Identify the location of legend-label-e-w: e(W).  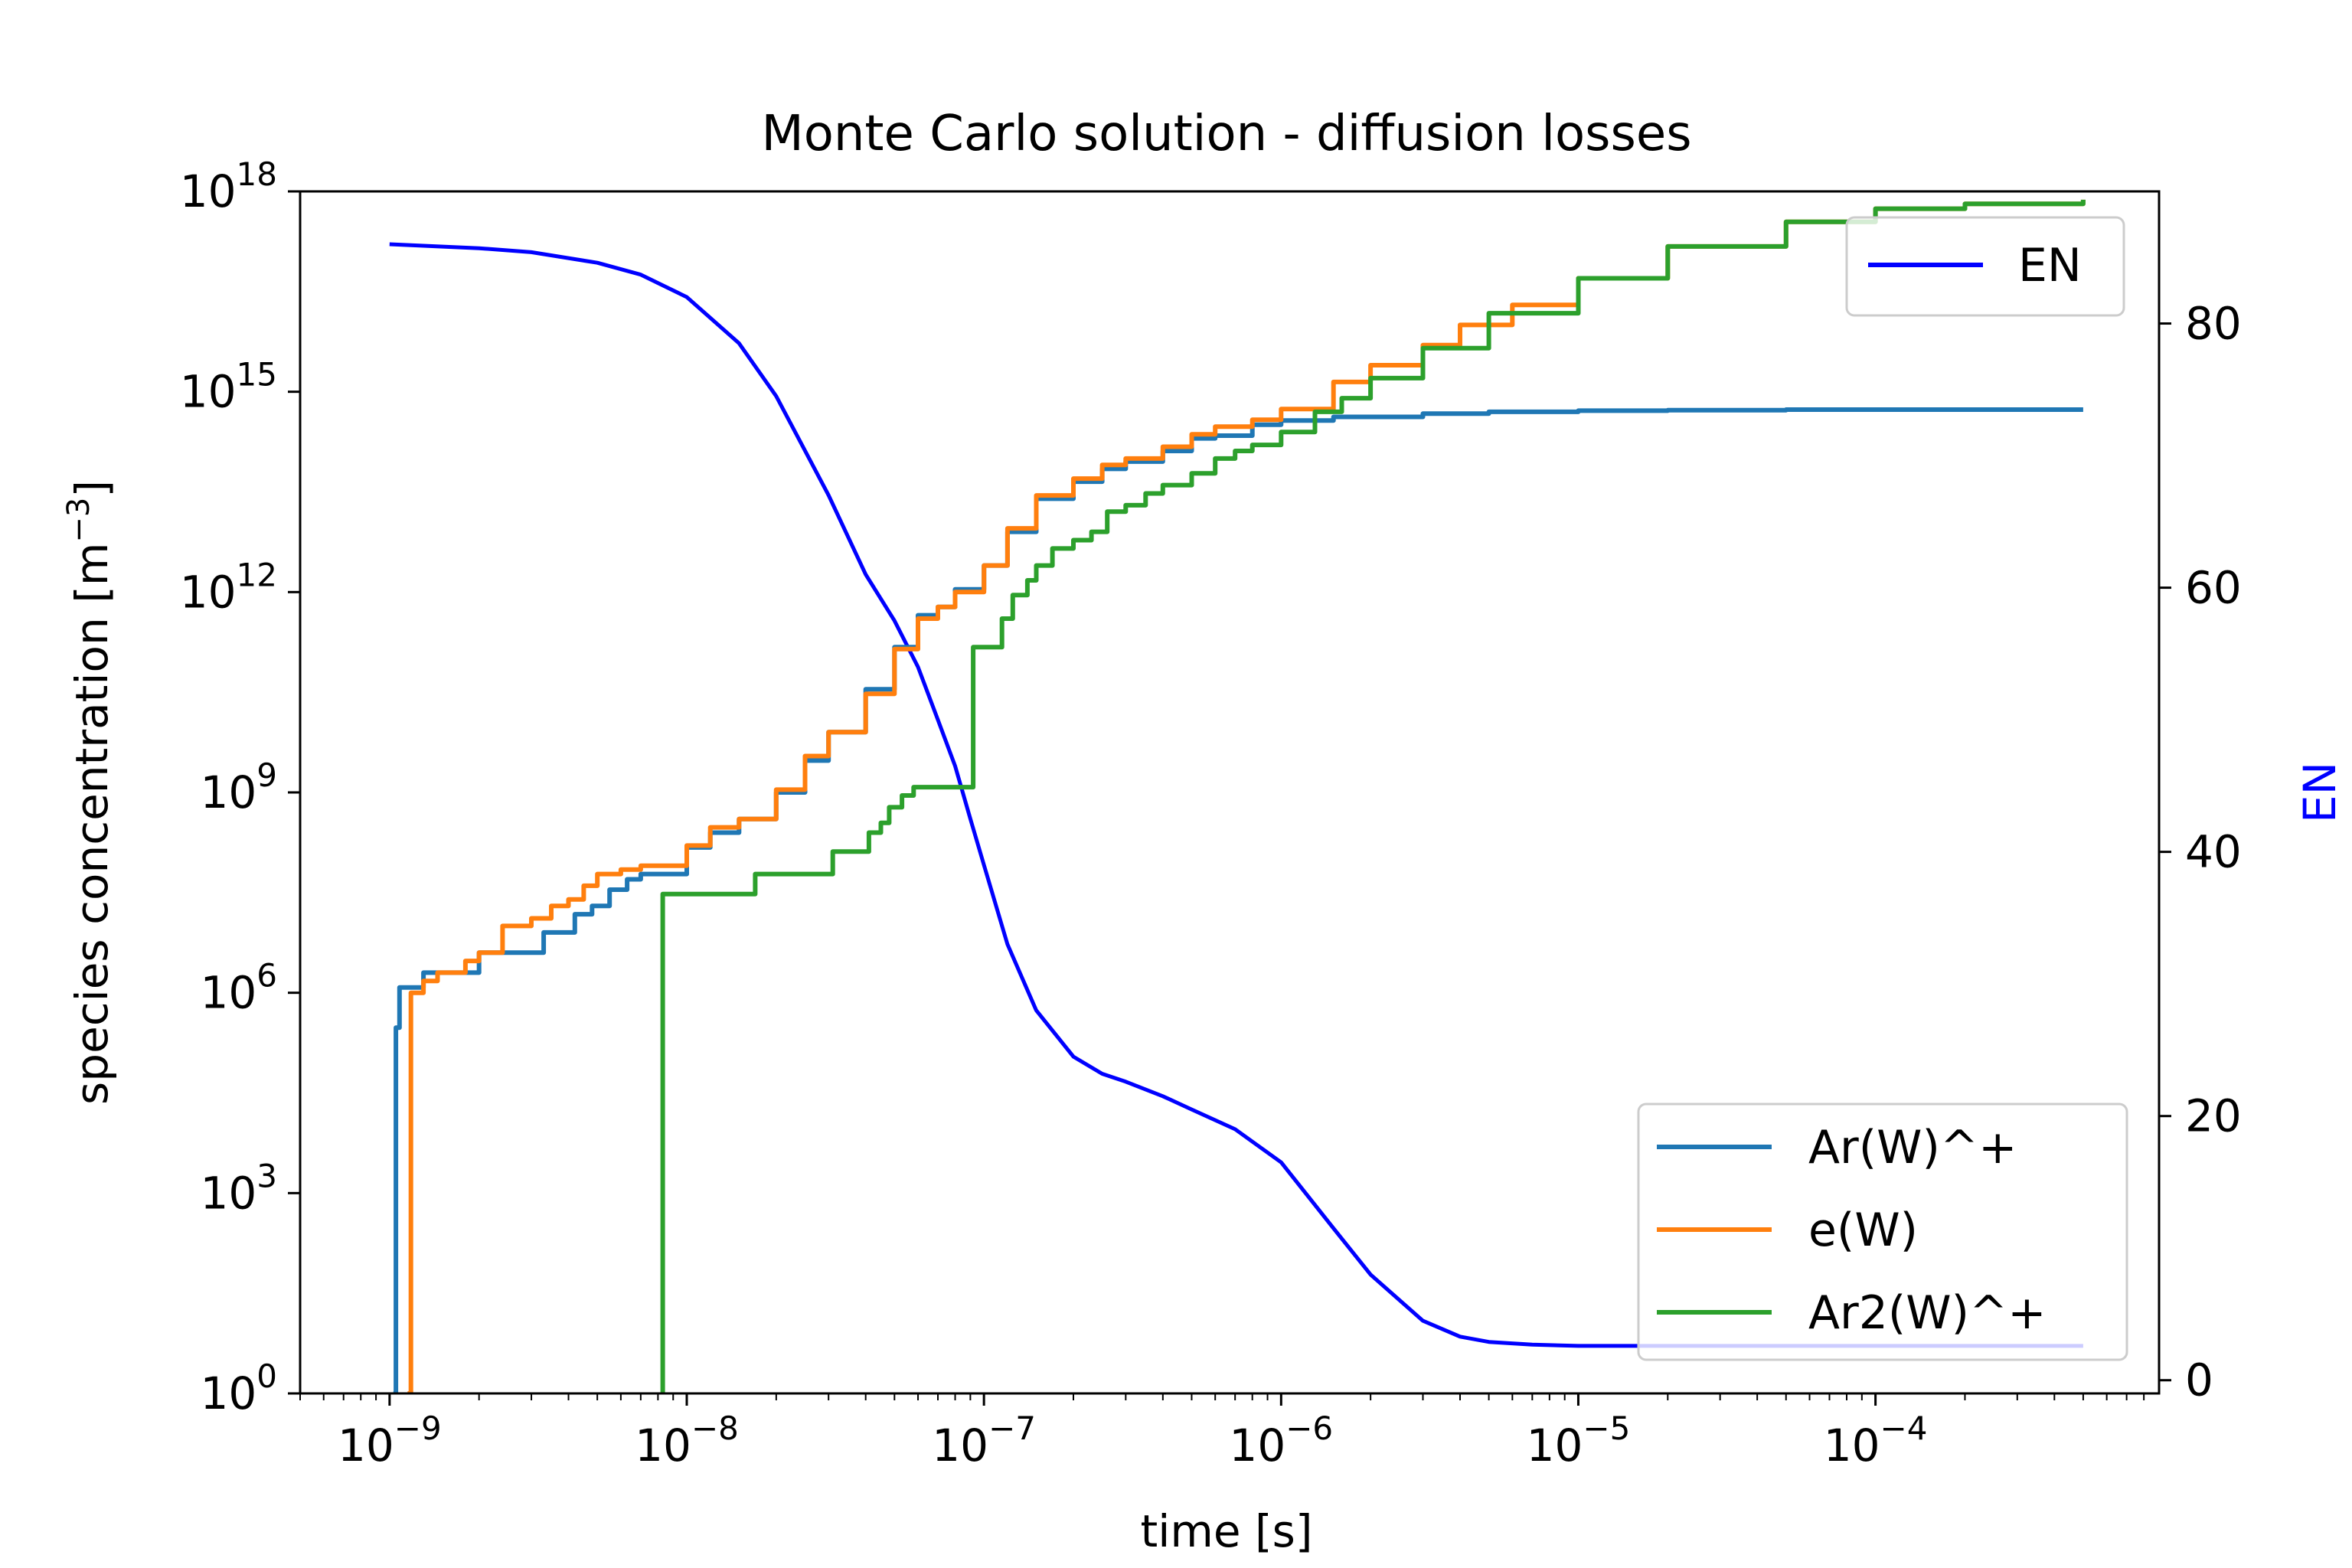
(1863, 1230).